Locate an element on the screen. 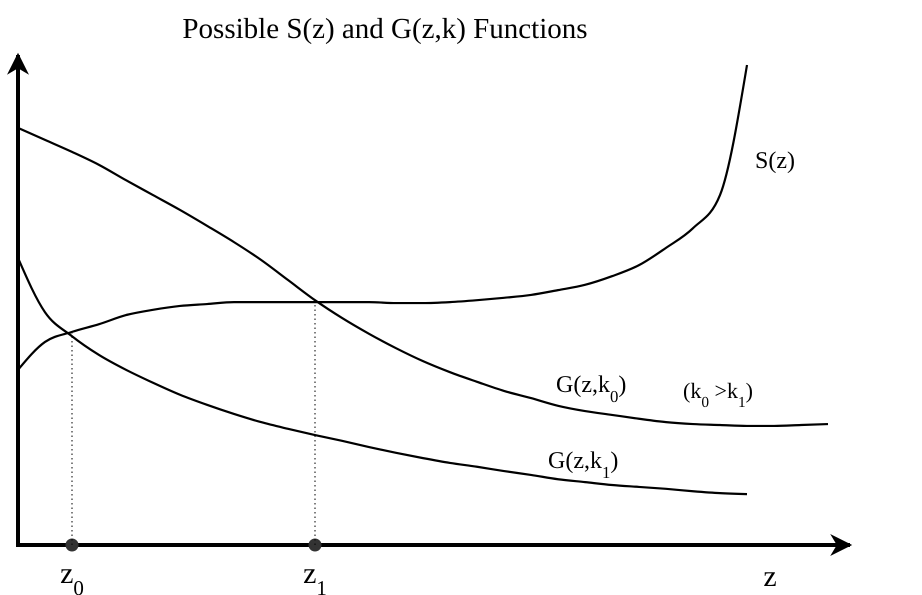 The image size is (922, 595). annotation: (k$_{0}$ >k$_{1}$) is located at coordinates (718, 394).